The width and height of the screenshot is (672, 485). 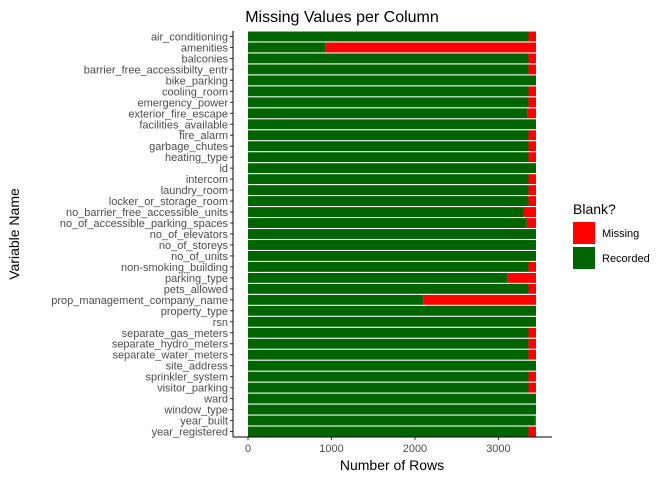 I want to click on category-label: exterior_fire_escape, so click(x=178, y=114).